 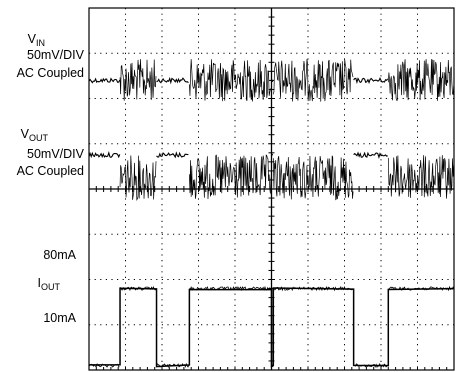 I want to click on svg-text: VOUT, so click(x=35, y=135).